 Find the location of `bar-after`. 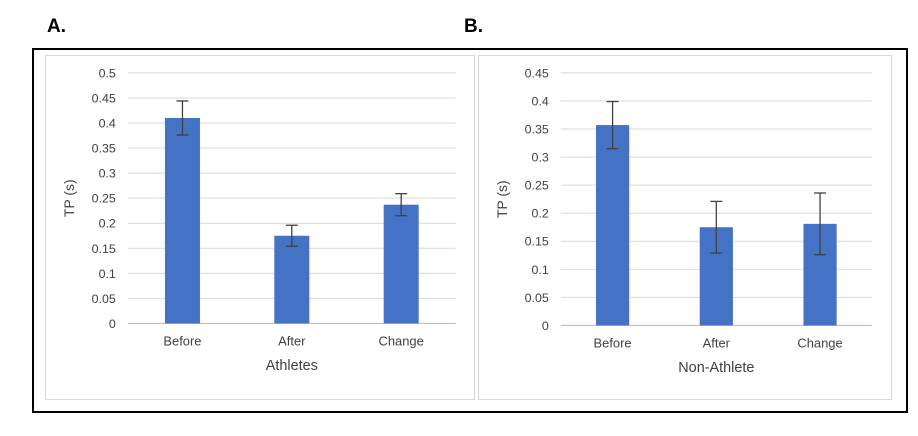

bar-after is located at coordinates (292, 279).